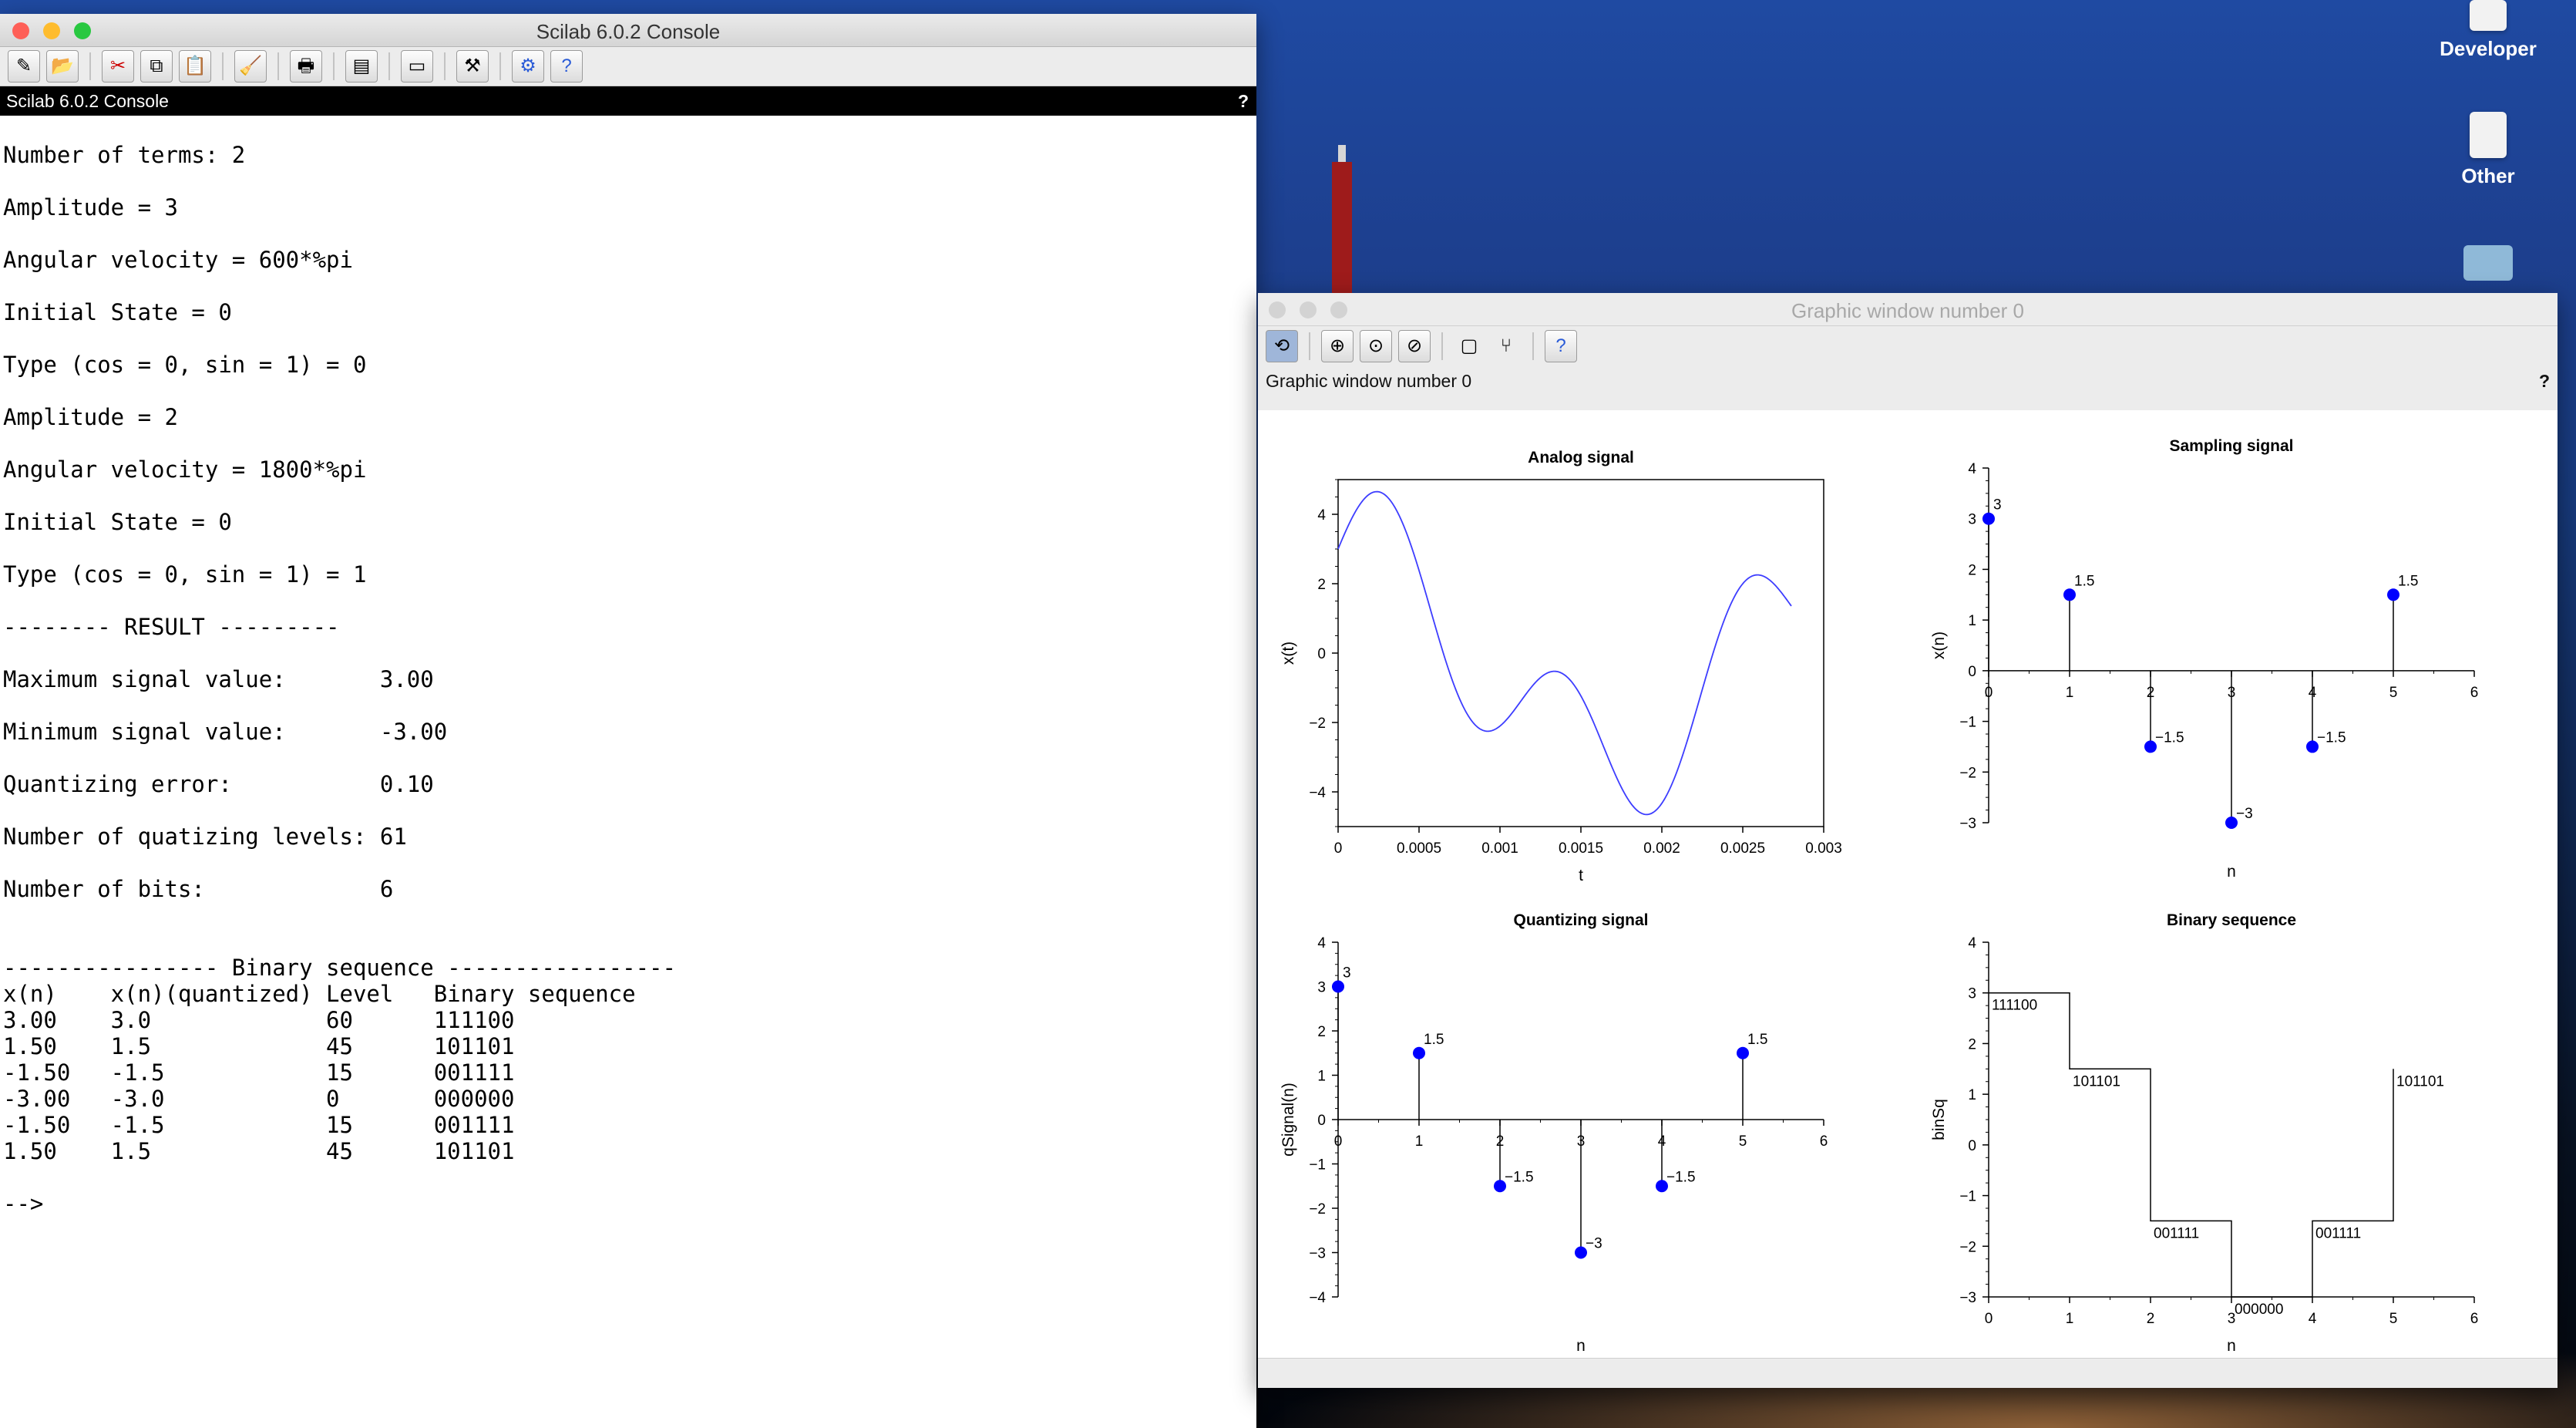 Image resolution: width=2576 pixels, height=1428 pixels. I want to click on data-label: 001111, so click(2176, 1233).